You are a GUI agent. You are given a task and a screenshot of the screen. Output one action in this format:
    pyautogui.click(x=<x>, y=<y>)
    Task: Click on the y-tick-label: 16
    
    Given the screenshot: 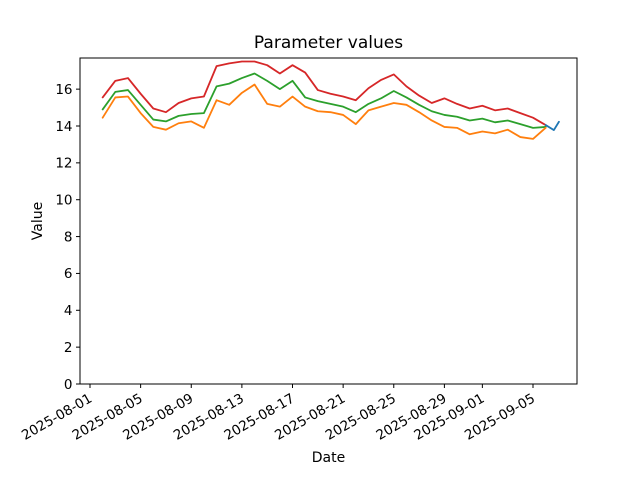 What is the action you would take?
    pyautogui.click(x=63, y=90)
    